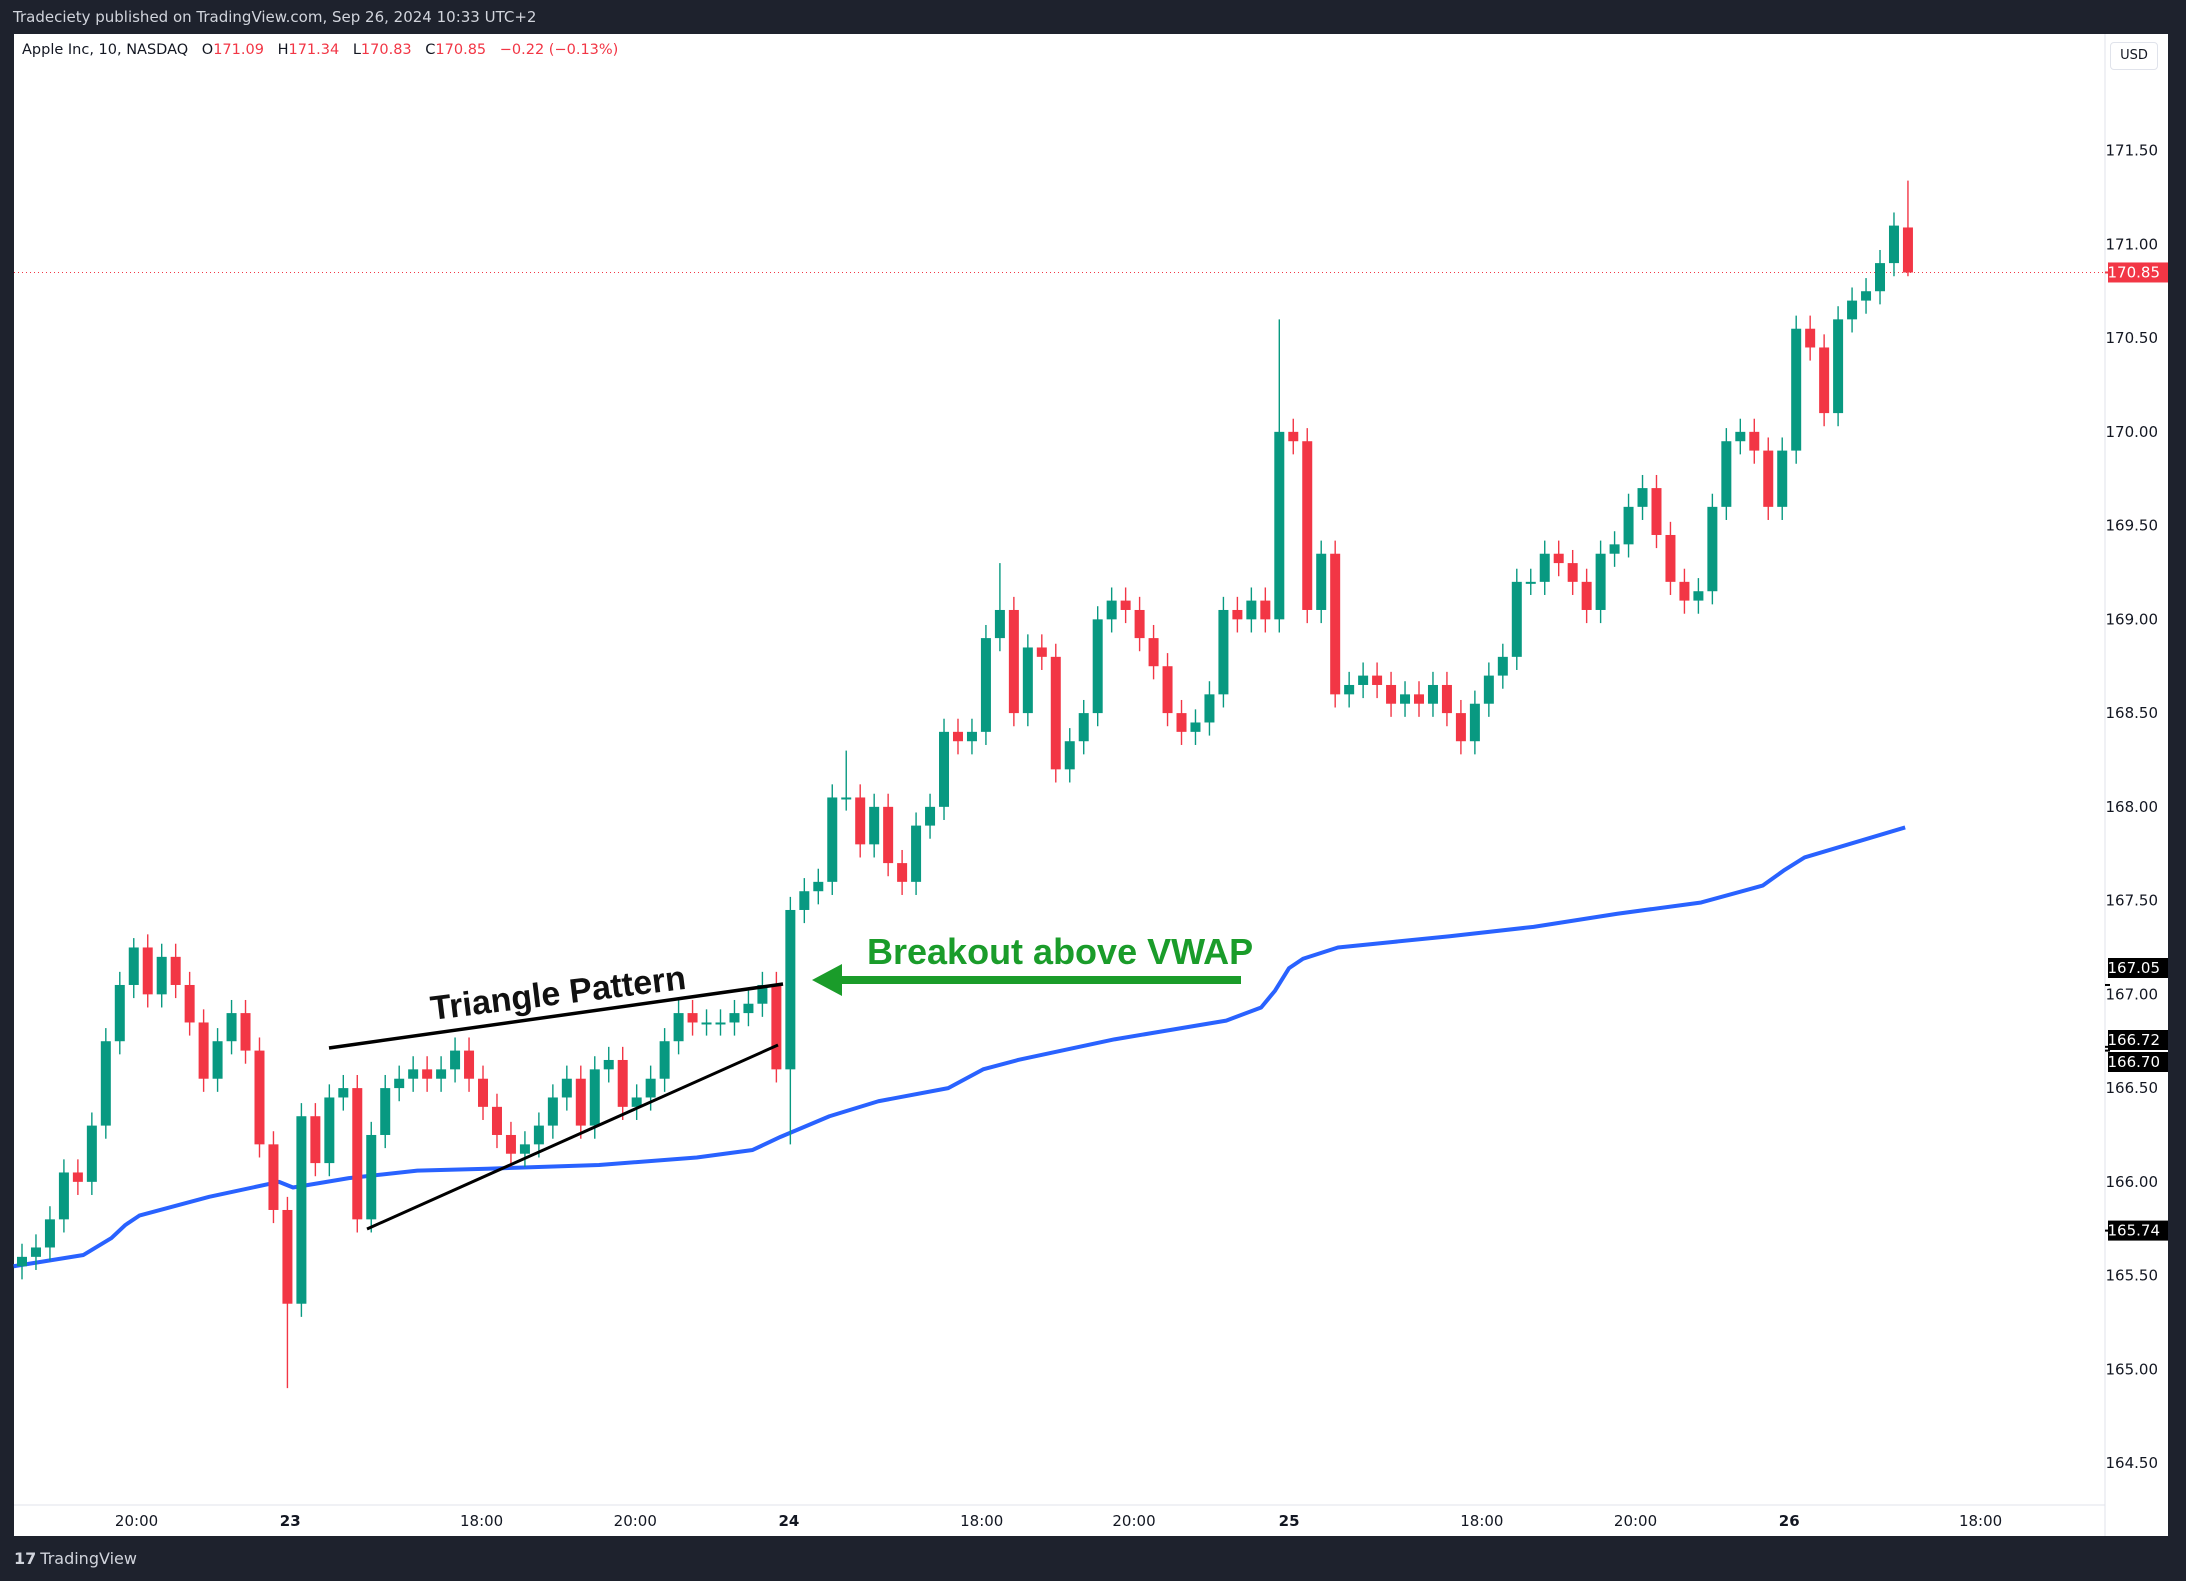 The image size is (2186, 1581). I want to click on price-tick-label: 166.50, so click(2132, 1088).